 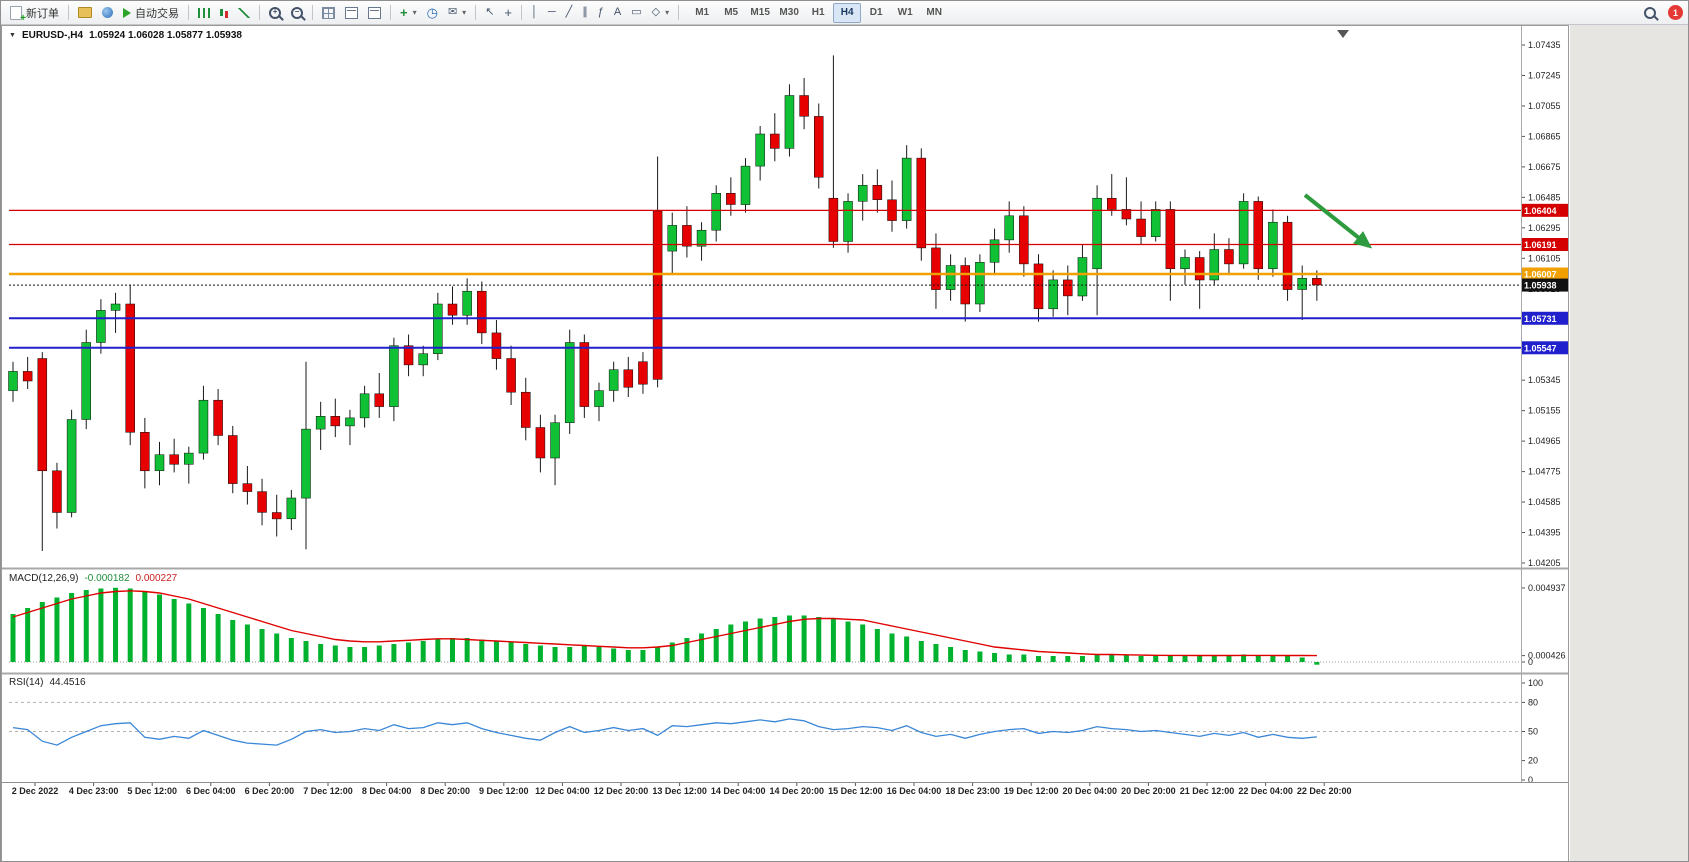 I want to click on timeframe-button-mn: MN, so click(x=934, y=12).